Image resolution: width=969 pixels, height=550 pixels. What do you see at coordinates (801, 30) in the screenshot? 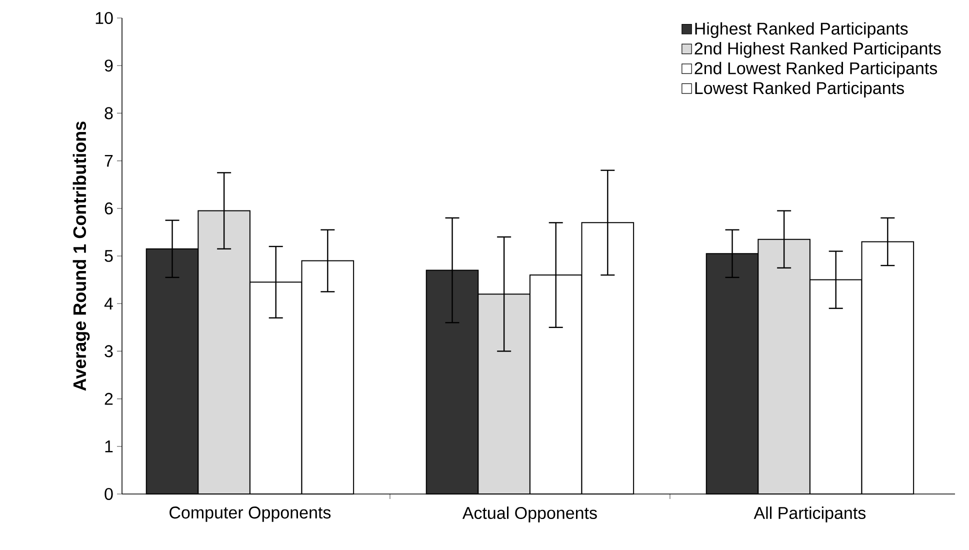
I see `legend-label: Highest Ranked Participants` at bounding box center [801, 30].